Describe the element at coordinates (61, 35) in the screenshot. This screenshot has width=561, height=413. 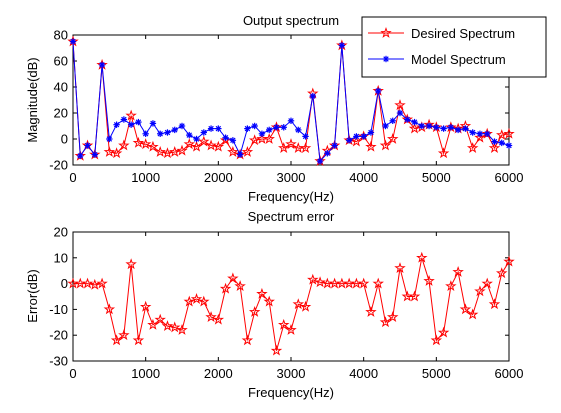
I see `y-tick-label: 80` at that location.